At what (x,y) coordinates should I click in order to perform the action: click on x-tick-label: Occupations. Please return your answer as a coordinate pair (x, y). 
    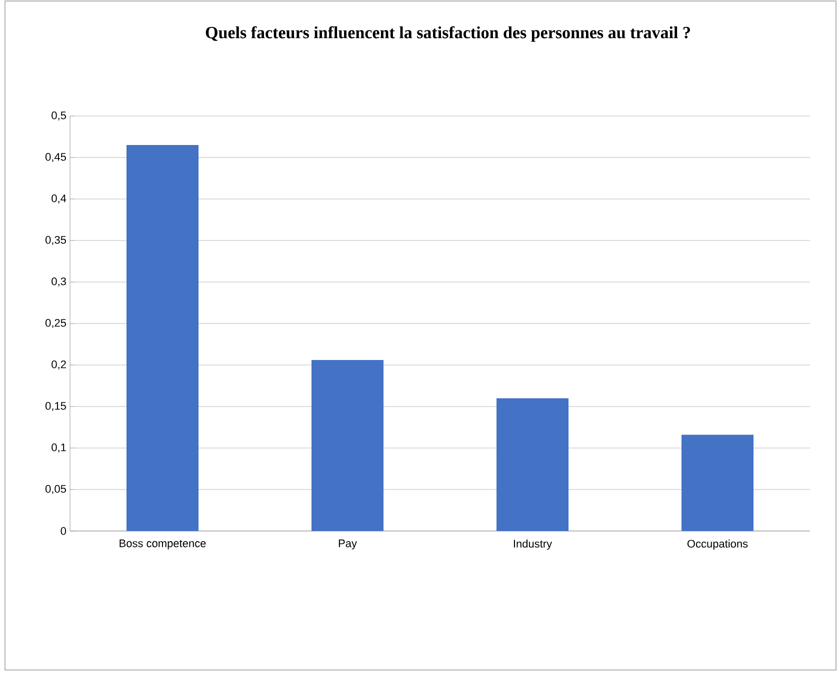
    Looking at the image, I should click on (717, 545).